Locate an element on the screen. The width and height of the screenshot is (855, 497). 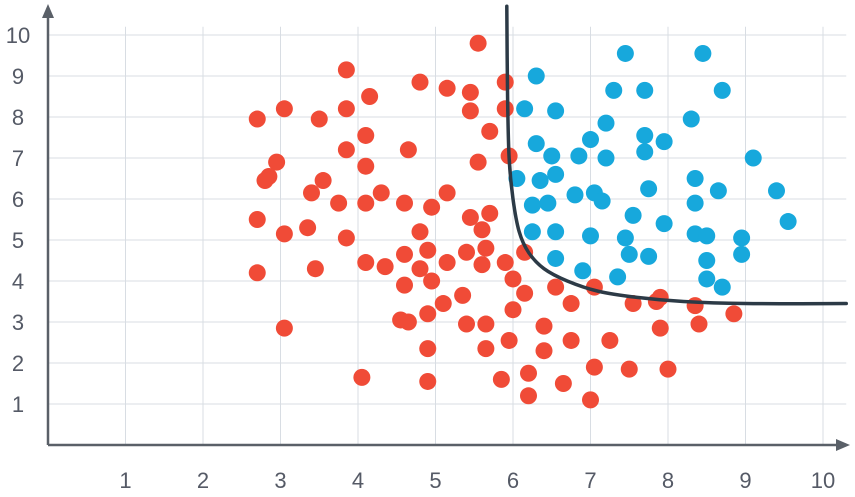
y-tick-label: 9 is located at coordinates (18, 76).